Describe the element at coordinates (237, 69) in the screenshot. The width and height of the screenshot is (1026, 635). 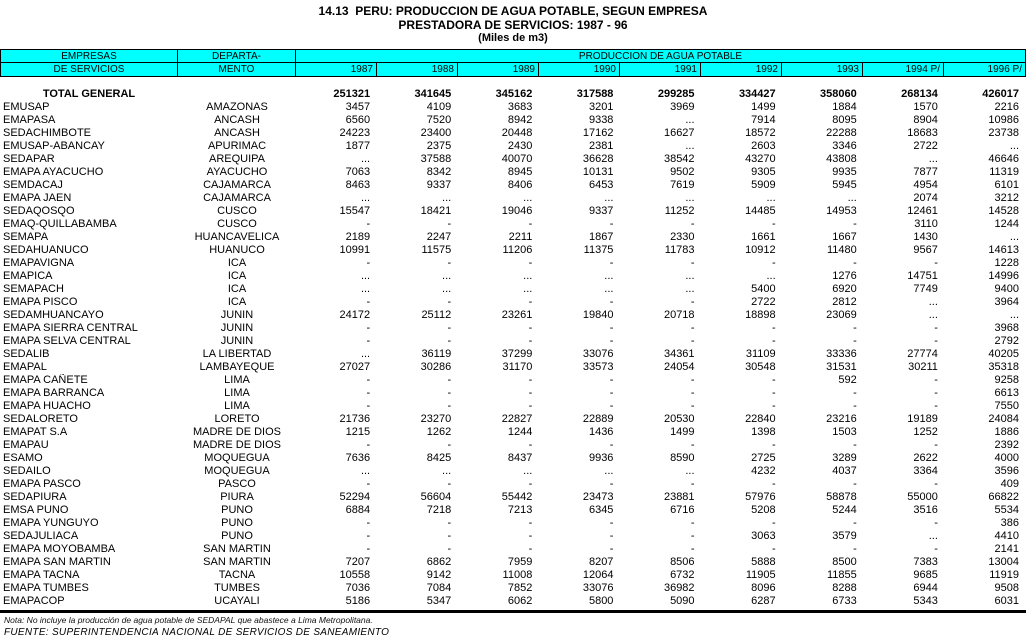
I see `header-mento: MENTO` at that location.